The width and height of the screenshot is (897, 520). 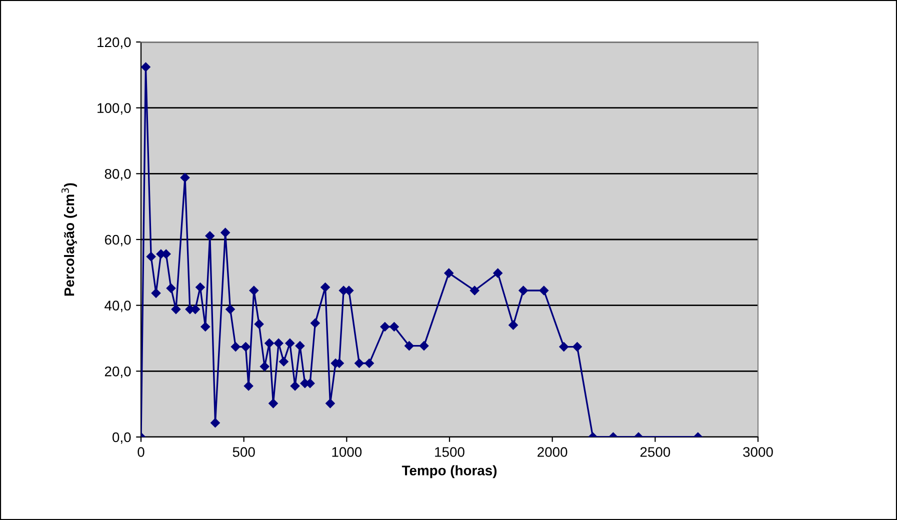 What do you see at coordinates (117, 240) in the screenshot?
I see `y-tick-label: 60,0` at bounding box center [117, 240].